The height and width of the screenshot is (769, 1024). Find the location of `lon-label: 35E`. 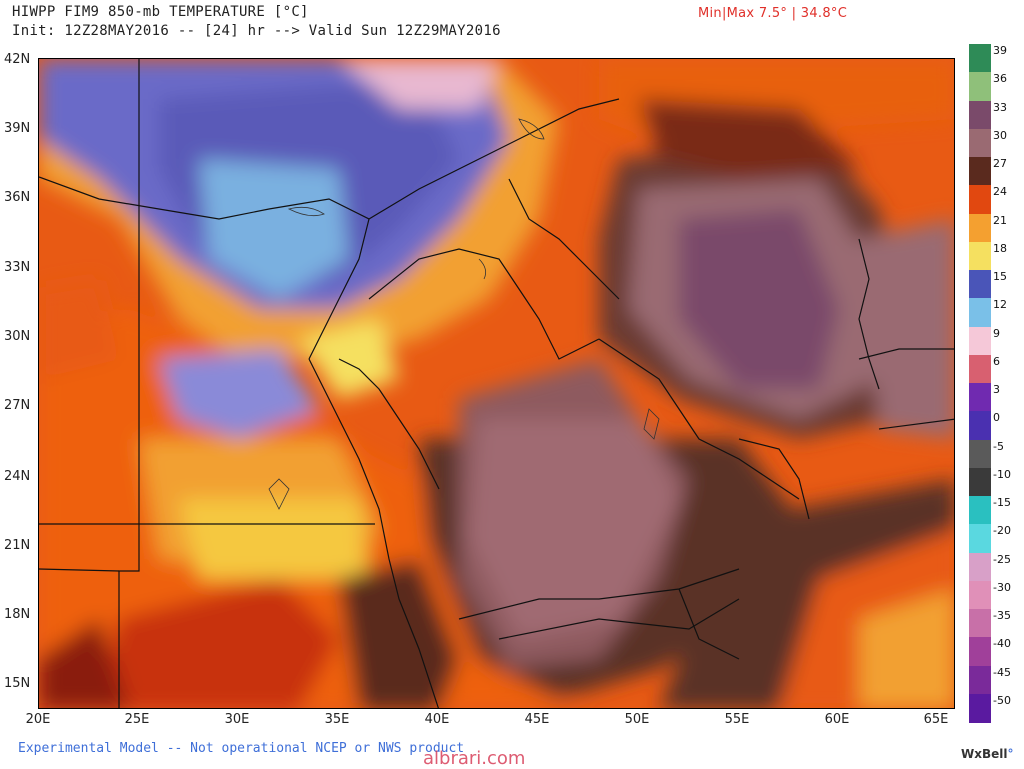

lon-label: 35E is located at coordinates (337, 719).